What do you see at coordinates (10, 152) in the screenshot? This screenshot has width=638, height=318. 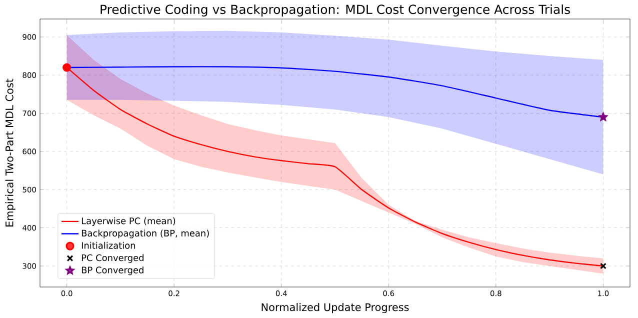 I see `y-axis-title: Empirical Two-Part MDL Cost` at bounding box center [10, 152].